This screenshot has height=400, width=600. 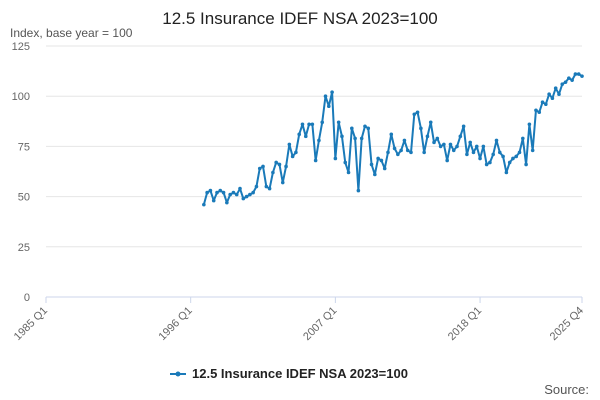 What do you see at coordinates (289, 373) in the screenshot?
I see `legend: 12.5 Insurance IDEF NSA 2023=100` at bounding box center [289, 373].